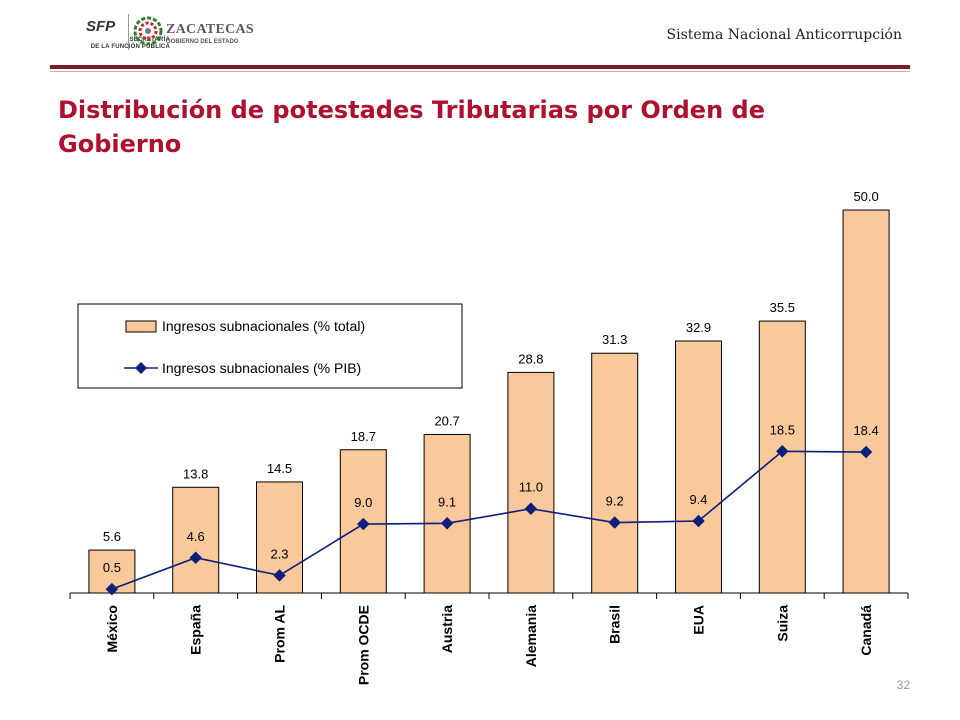  I want to click on sfp-logo-name: SFP, so click(101, 26).